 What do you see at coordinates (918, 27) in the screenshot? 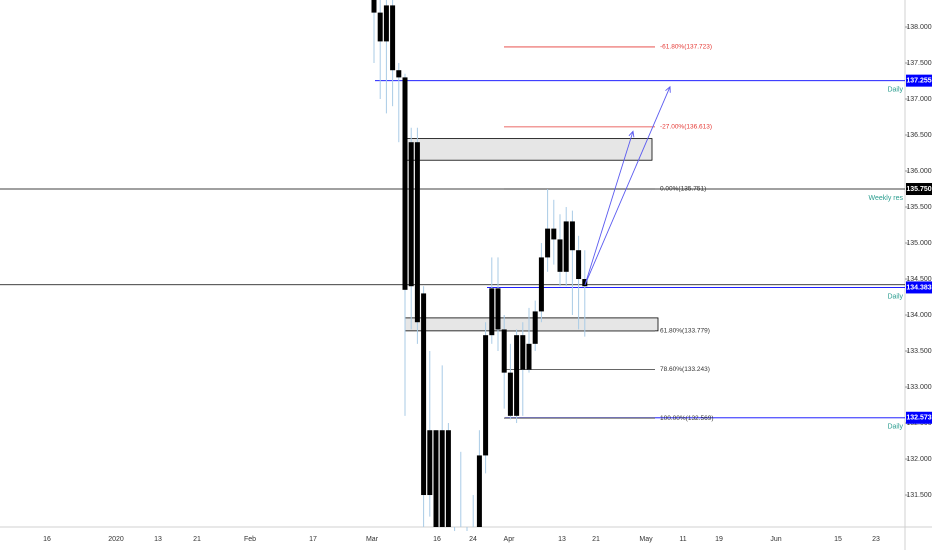
I see `y-tick-label: 138.000` at bounding box center [918, 27].